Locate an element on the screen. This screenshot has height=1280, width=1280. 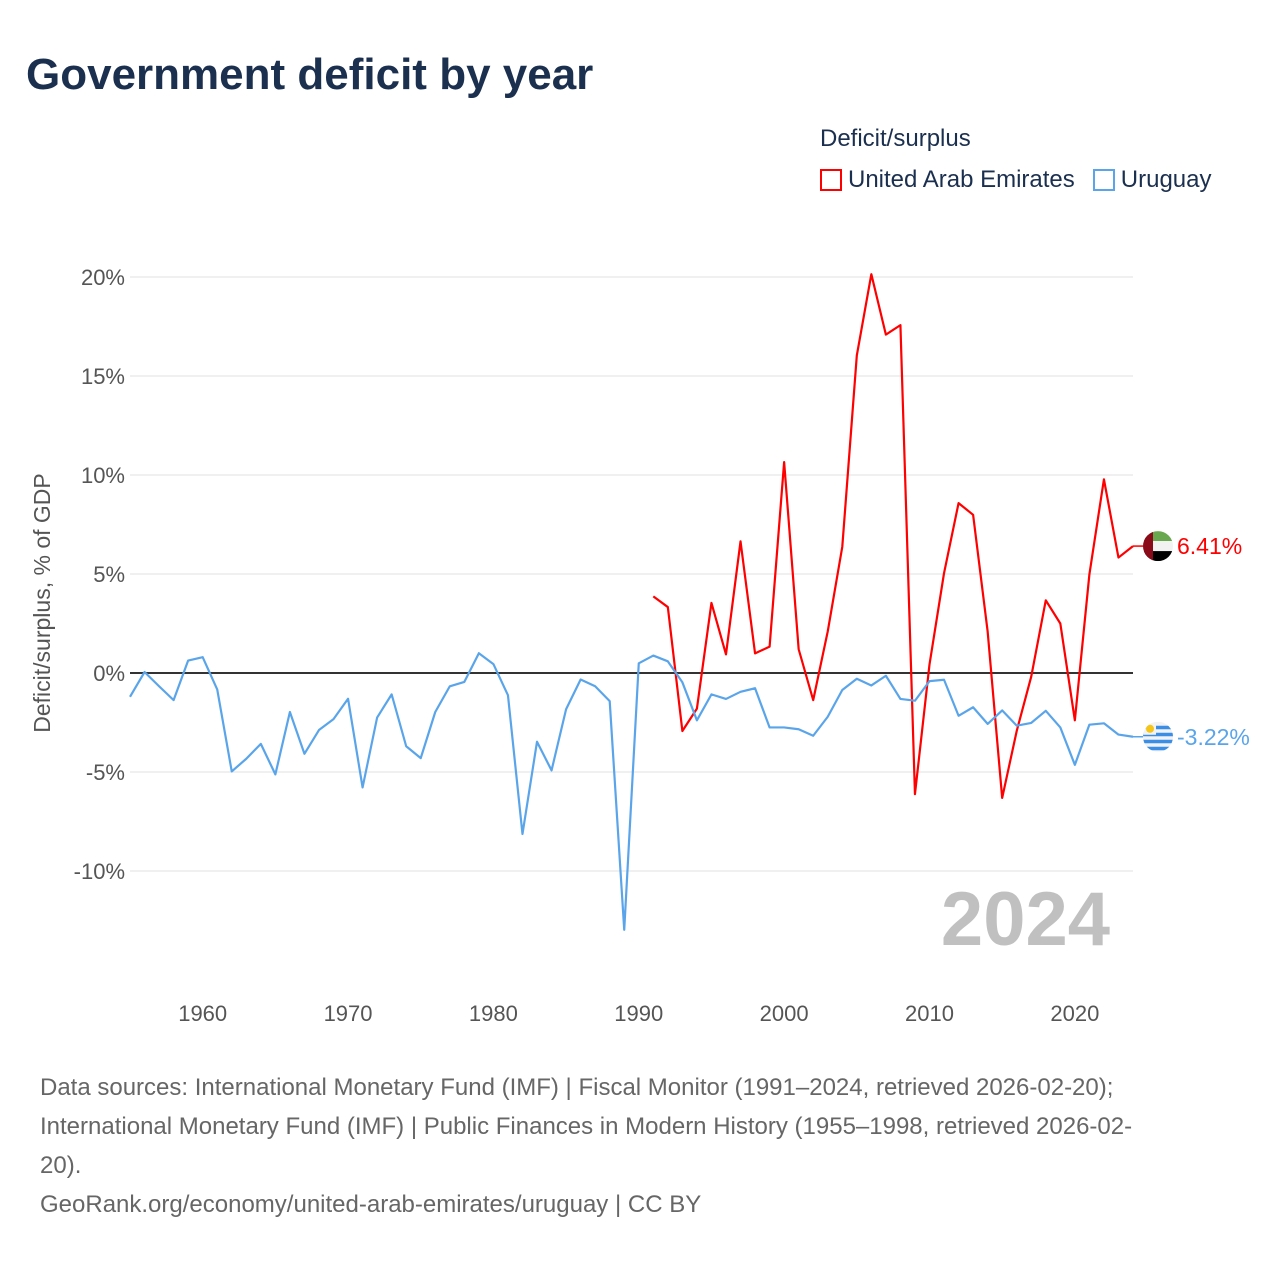
y-tick-label: 10% is located at coordinates (103, 475).